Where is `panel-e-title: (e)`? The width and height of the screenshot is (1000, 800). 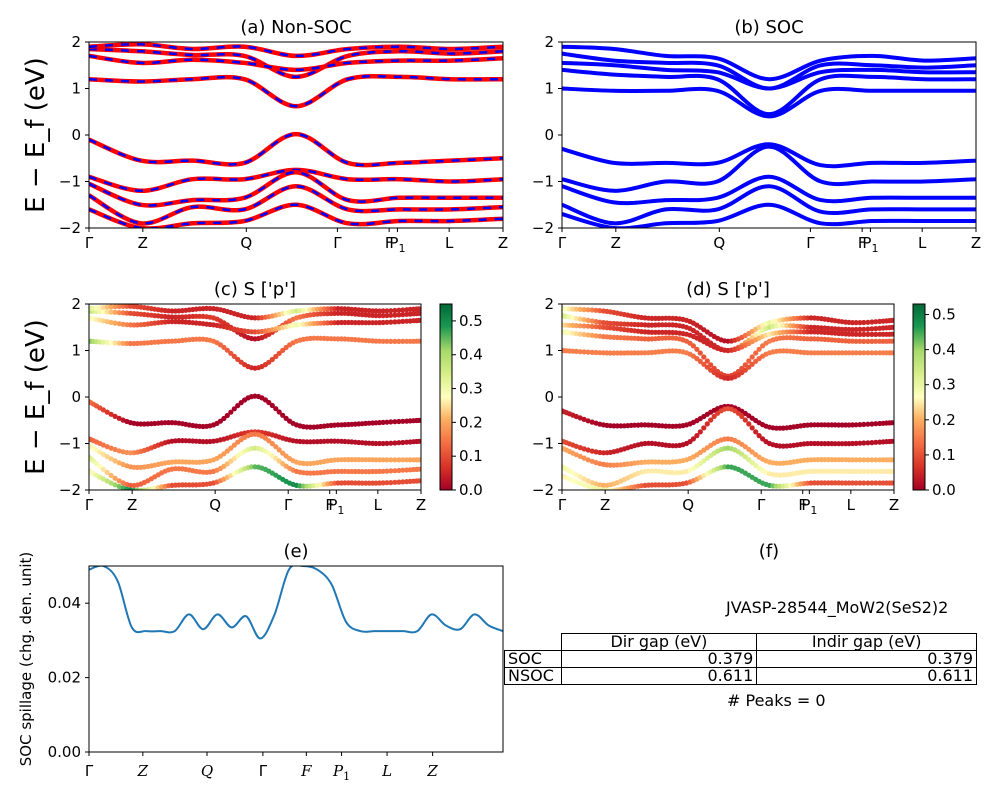 panel-e-title: (e) is located at coordinates (295, 551).